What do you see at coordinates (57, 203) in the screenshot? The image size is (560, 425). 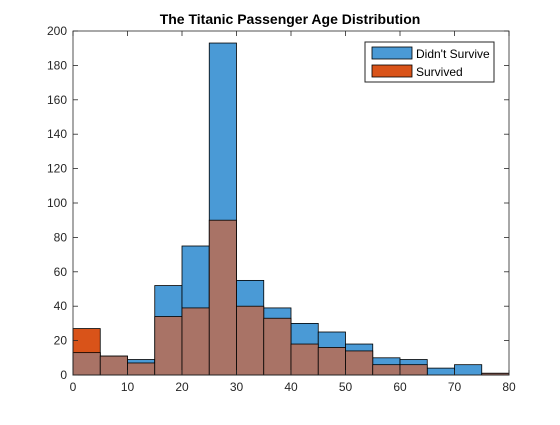 I see `y-tick-label: 100` at bounding box center [57, 203].